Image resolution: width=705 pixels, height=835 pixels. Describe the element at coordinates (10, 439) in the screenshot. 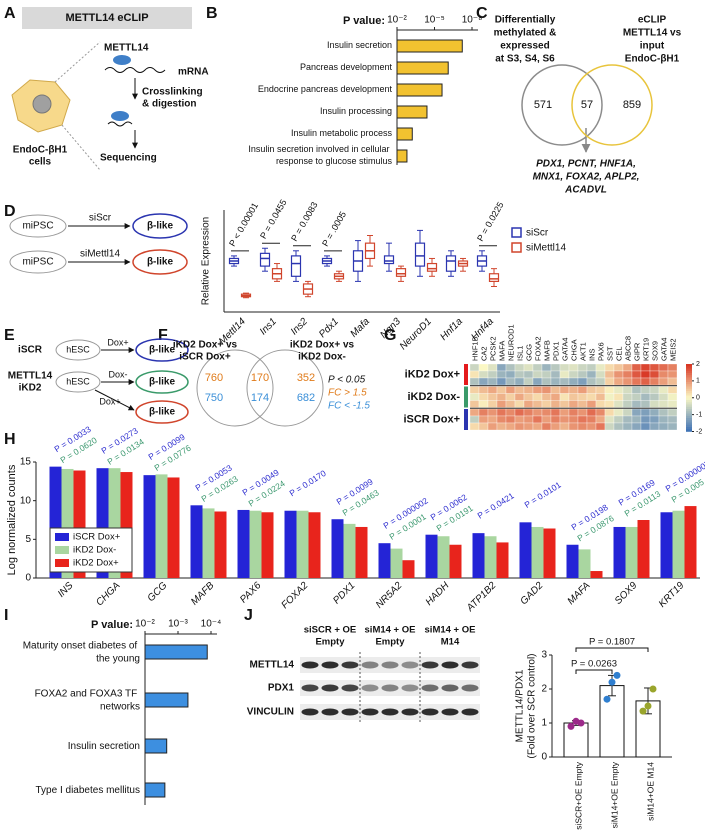

I see `panel-label: H` at that location.